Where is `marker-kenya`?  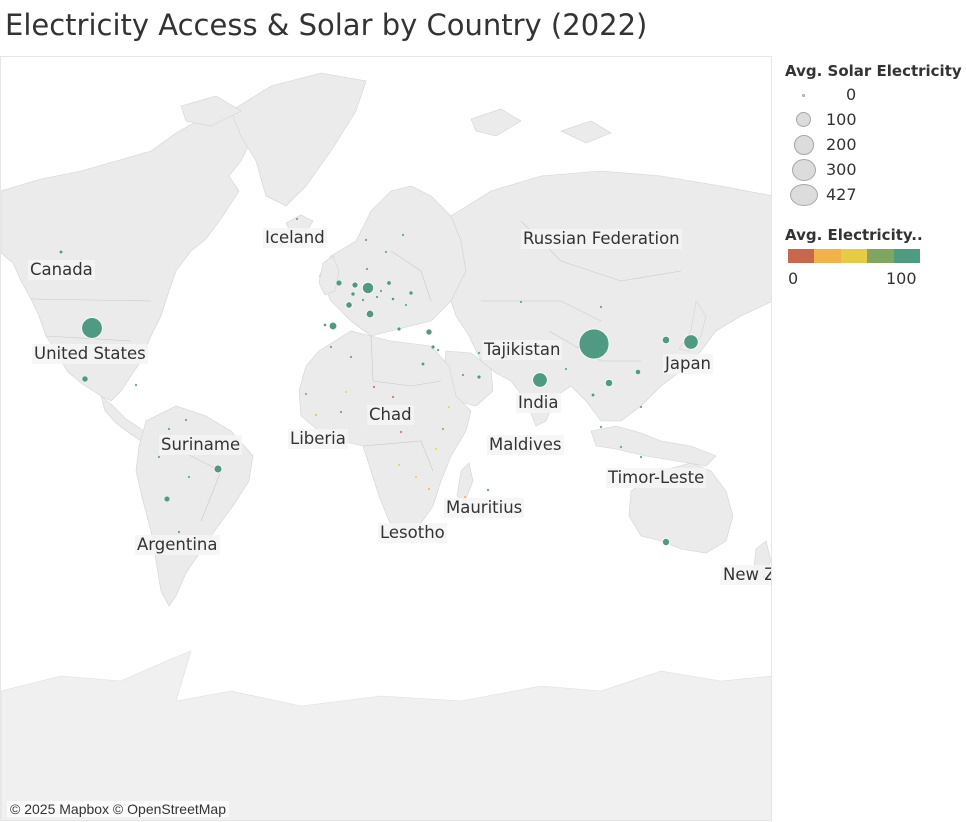
marker-kenya is located at coordinates (443, 429).